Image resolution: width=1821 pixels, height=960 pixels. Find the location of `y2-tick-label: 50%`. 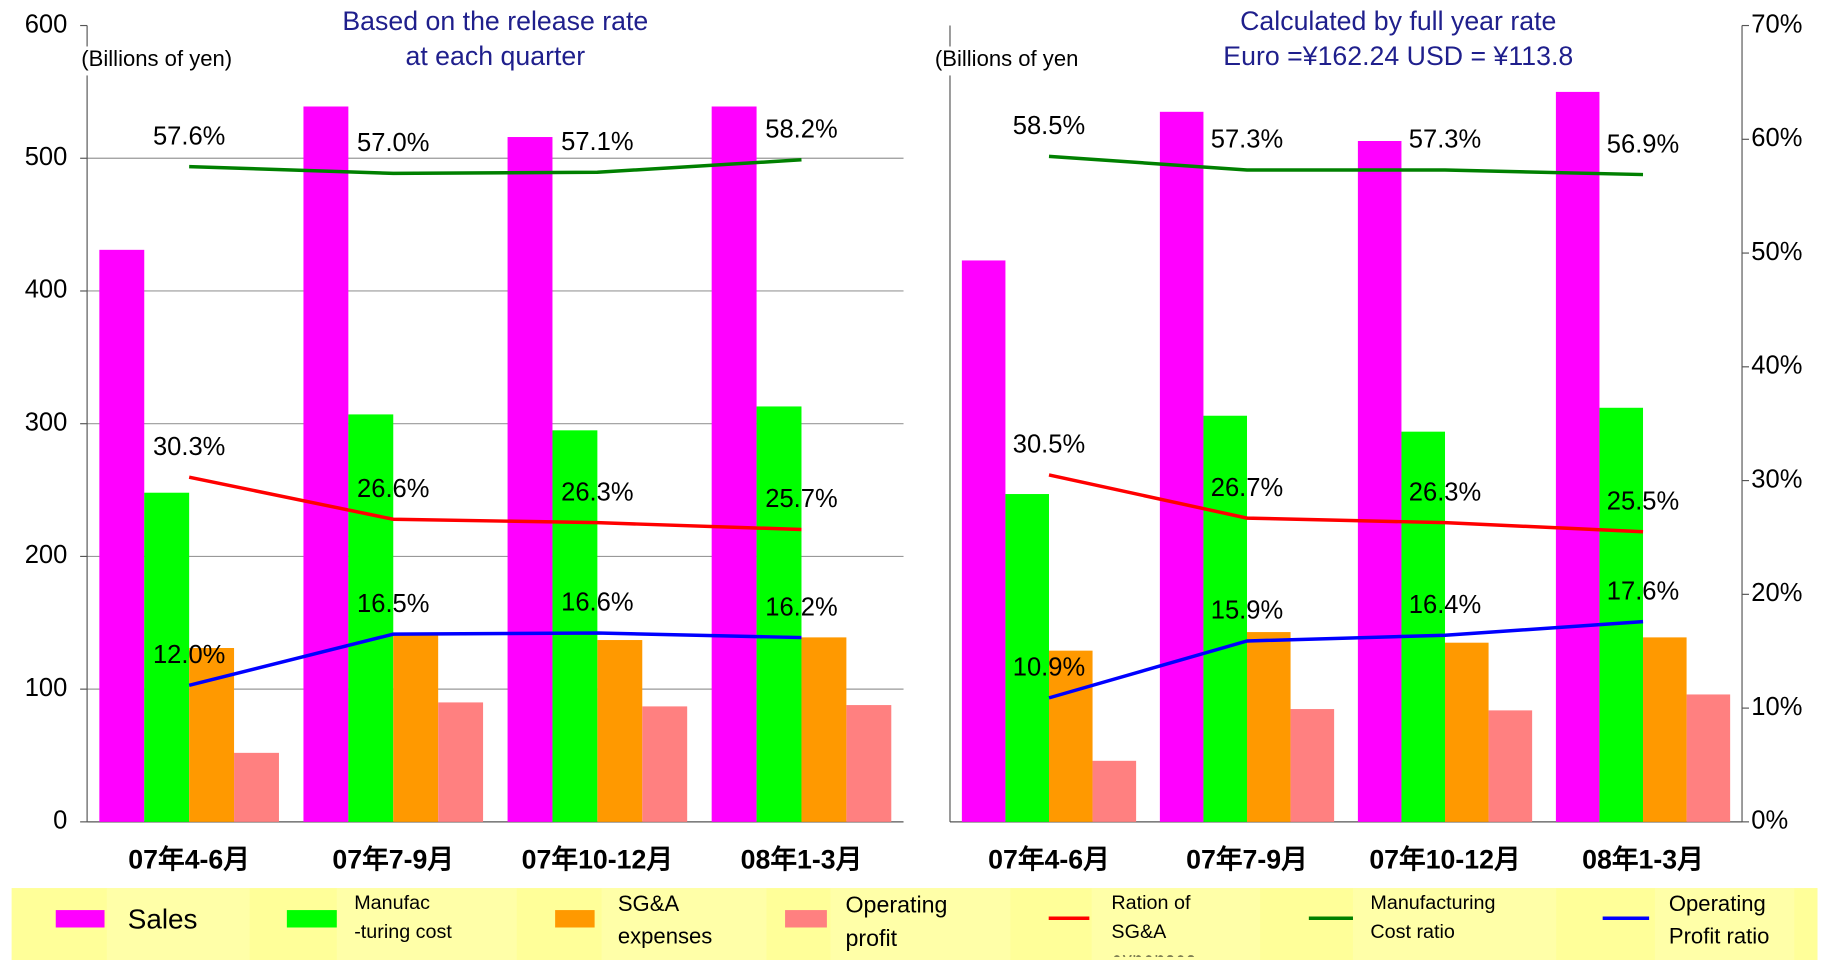

y2-tick-label: 50% is located at coordinates (1776, 252).